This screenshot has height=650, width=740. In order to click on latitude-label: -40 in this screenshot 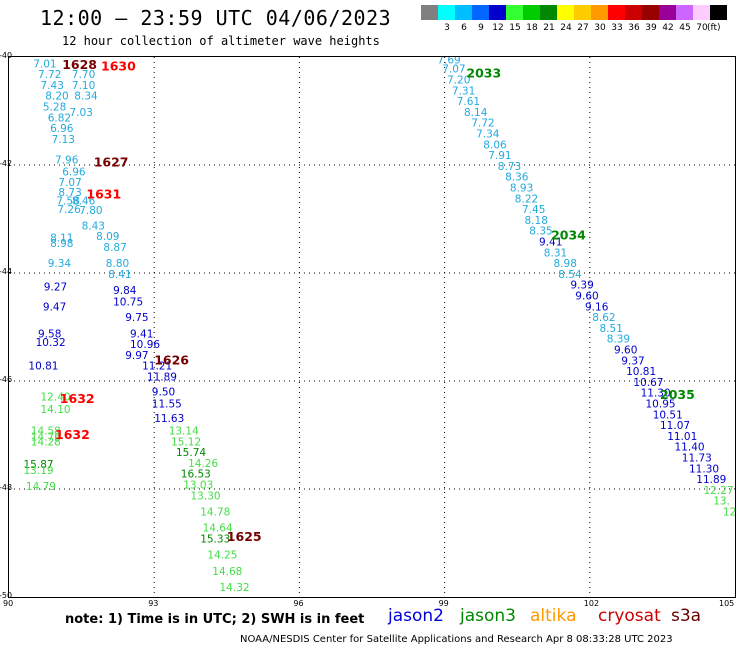, I will do `click(6, 55)`.